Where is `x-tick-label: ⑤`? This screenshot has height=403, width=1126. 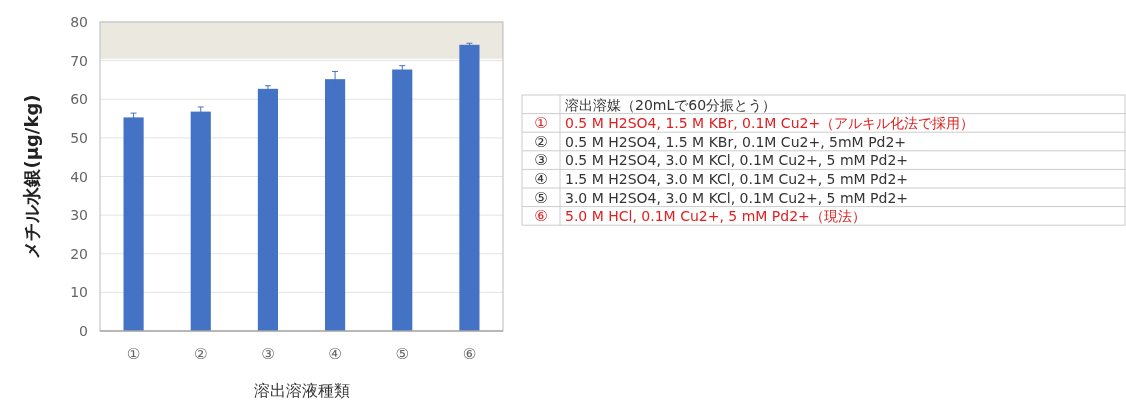
x-tick-label: ⑤ is located at coordinates (402, 354).